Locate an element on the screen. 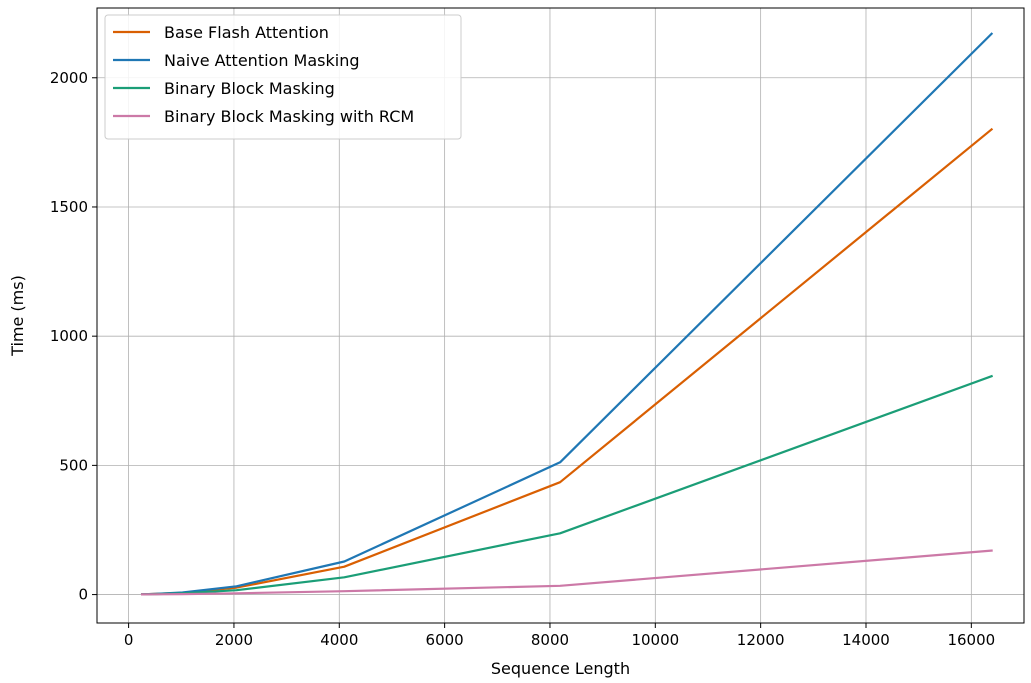 Image resolution: width=1031 pixels, height=683 pixels. y-tick-label: 1000 is located at coordinates (69, 336).